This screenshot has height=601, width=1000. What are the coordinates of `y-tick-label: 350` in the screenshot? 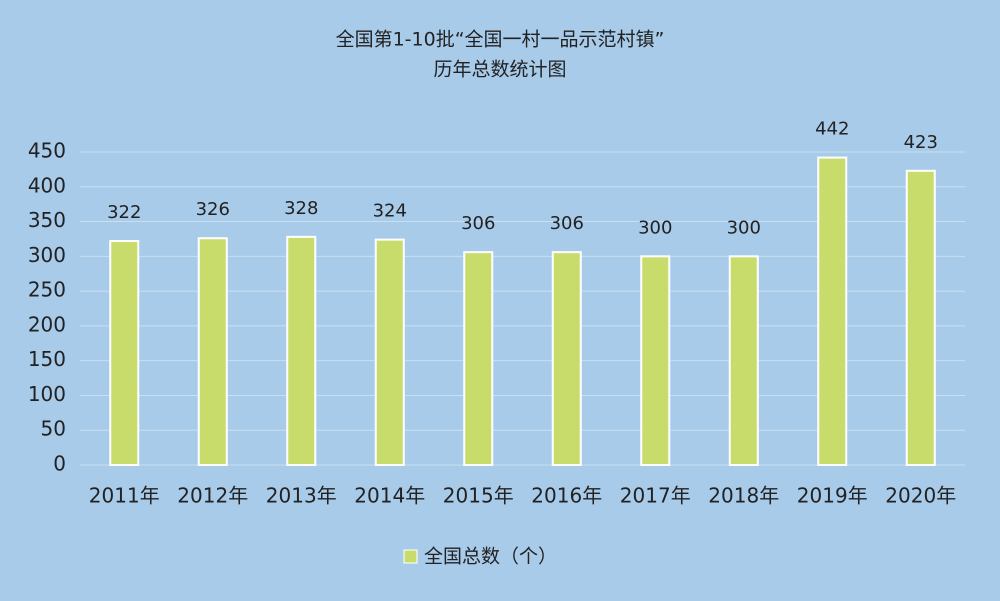 It's located at (47, 220).